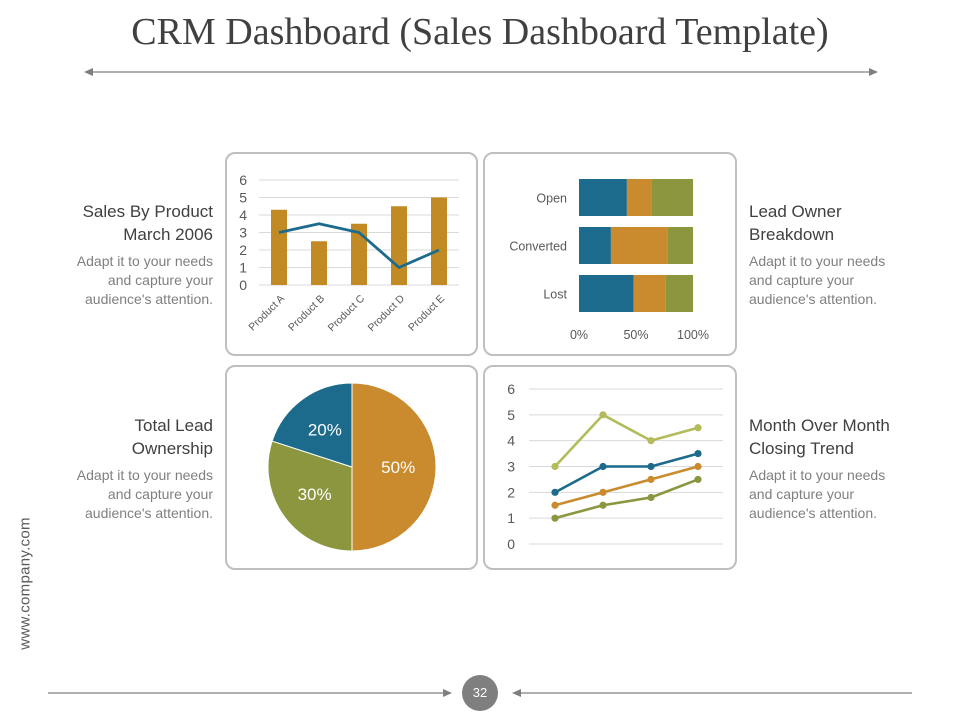 This screenshot has width=960, height=720. What do you see at coordinates (149, 513) in the screenshot?
I see `total-lead-body-line: audience's attention.` at bounding box center [149, 513].